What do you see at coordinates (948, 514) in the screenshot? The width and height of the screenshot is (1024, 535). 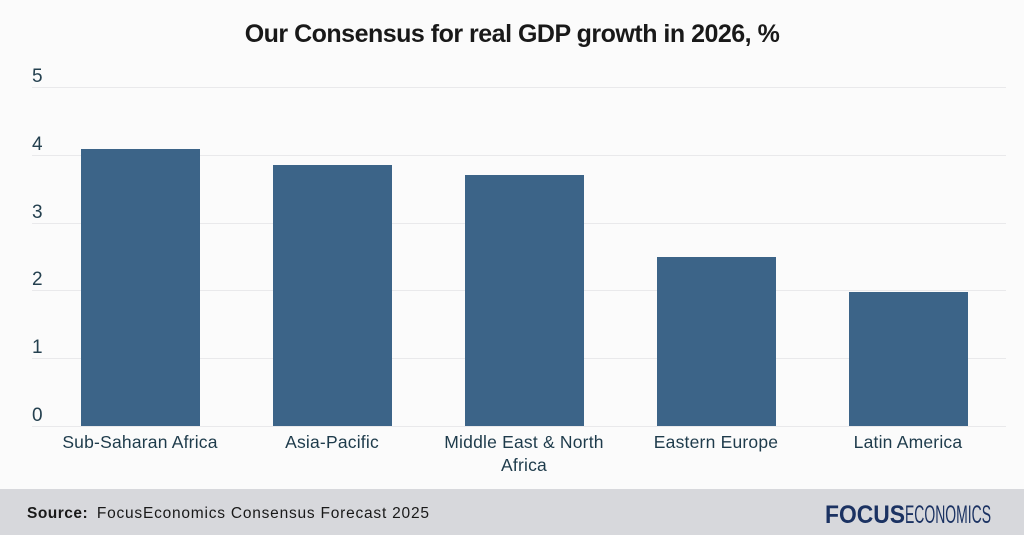 I see `svg-text: ECONOMICS` at bounding box center [948, 514].